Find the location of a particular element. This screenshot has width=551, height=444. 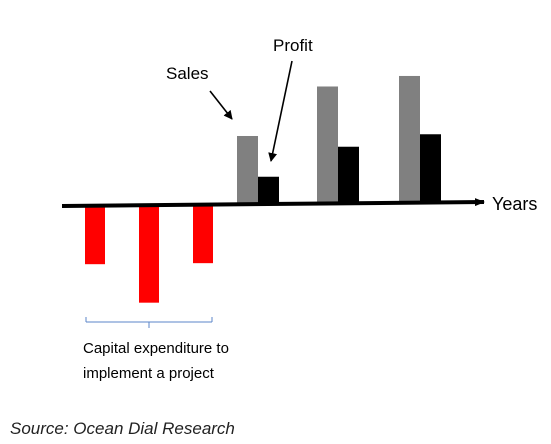

profit-callout-arrow is located at coordinates (280, 111).